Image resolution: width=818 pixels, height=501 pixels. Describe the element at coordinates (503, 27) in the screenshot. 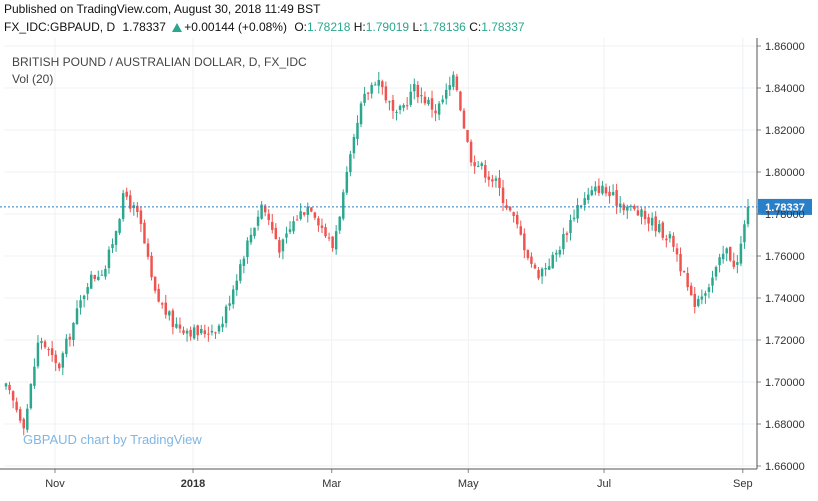

I see `close-value: 1.78337` at that location.